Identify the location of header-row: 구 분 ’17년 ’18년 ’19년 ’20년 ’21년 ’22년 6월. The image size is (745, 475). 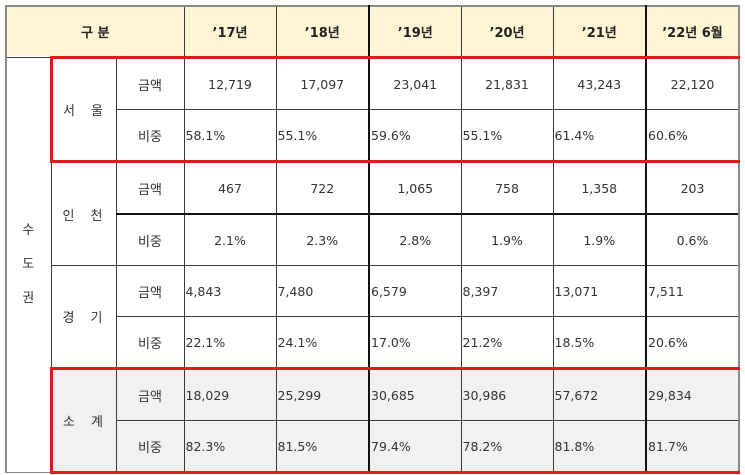
(372, 31).